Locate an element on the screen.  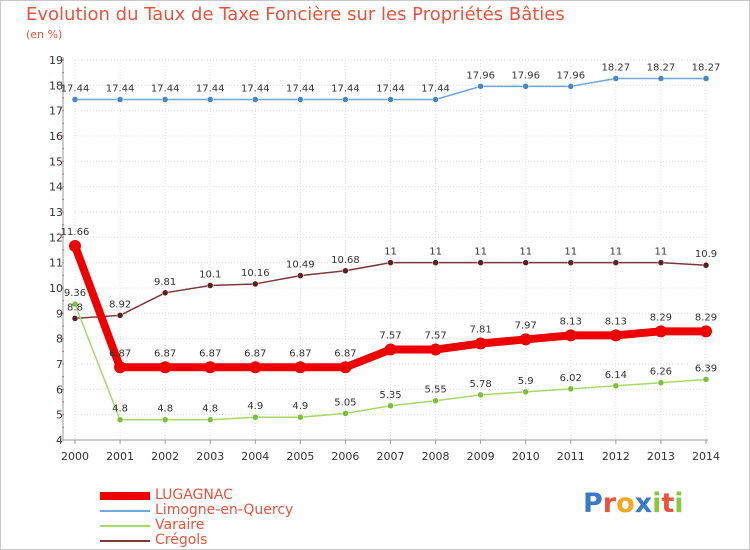
data-label-varaire: 5.9 is located at coordinates (526, 381).